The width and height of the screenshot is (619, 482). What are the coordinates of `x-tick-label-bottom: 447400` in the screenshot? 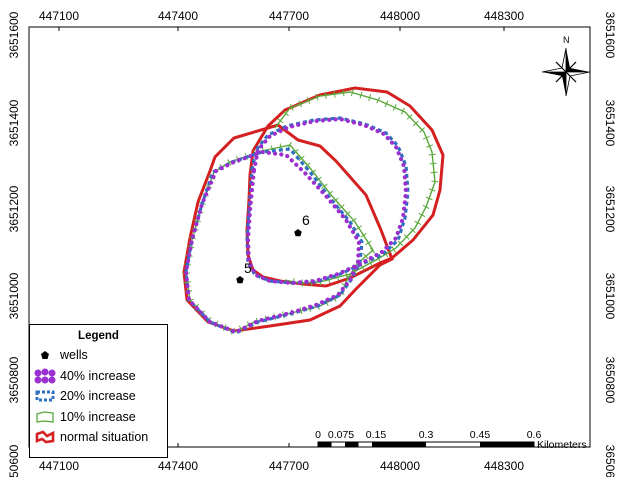 It's located at (178, 466).